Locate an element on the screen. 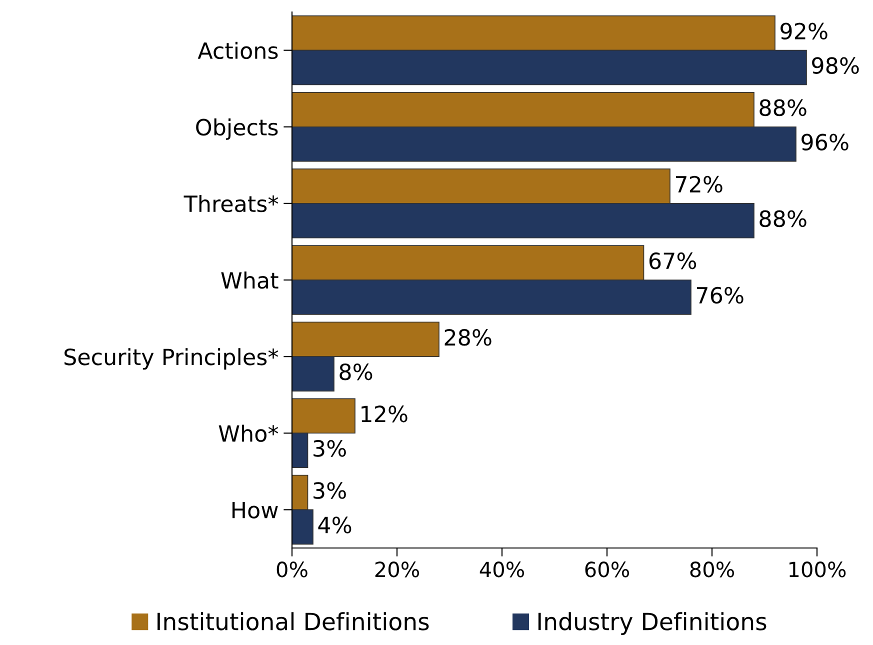  data-label: 67% is located at coordinates (672, 261).